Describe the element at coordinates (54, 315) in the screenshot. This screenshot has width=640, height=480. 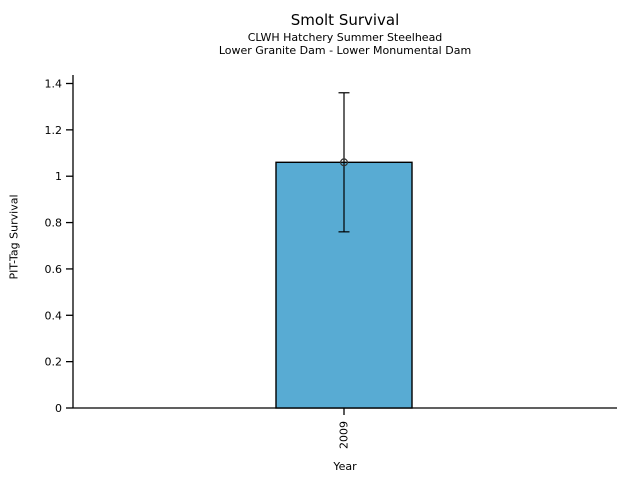
I see `y-tick-label-0.4: 0.4` at that location.